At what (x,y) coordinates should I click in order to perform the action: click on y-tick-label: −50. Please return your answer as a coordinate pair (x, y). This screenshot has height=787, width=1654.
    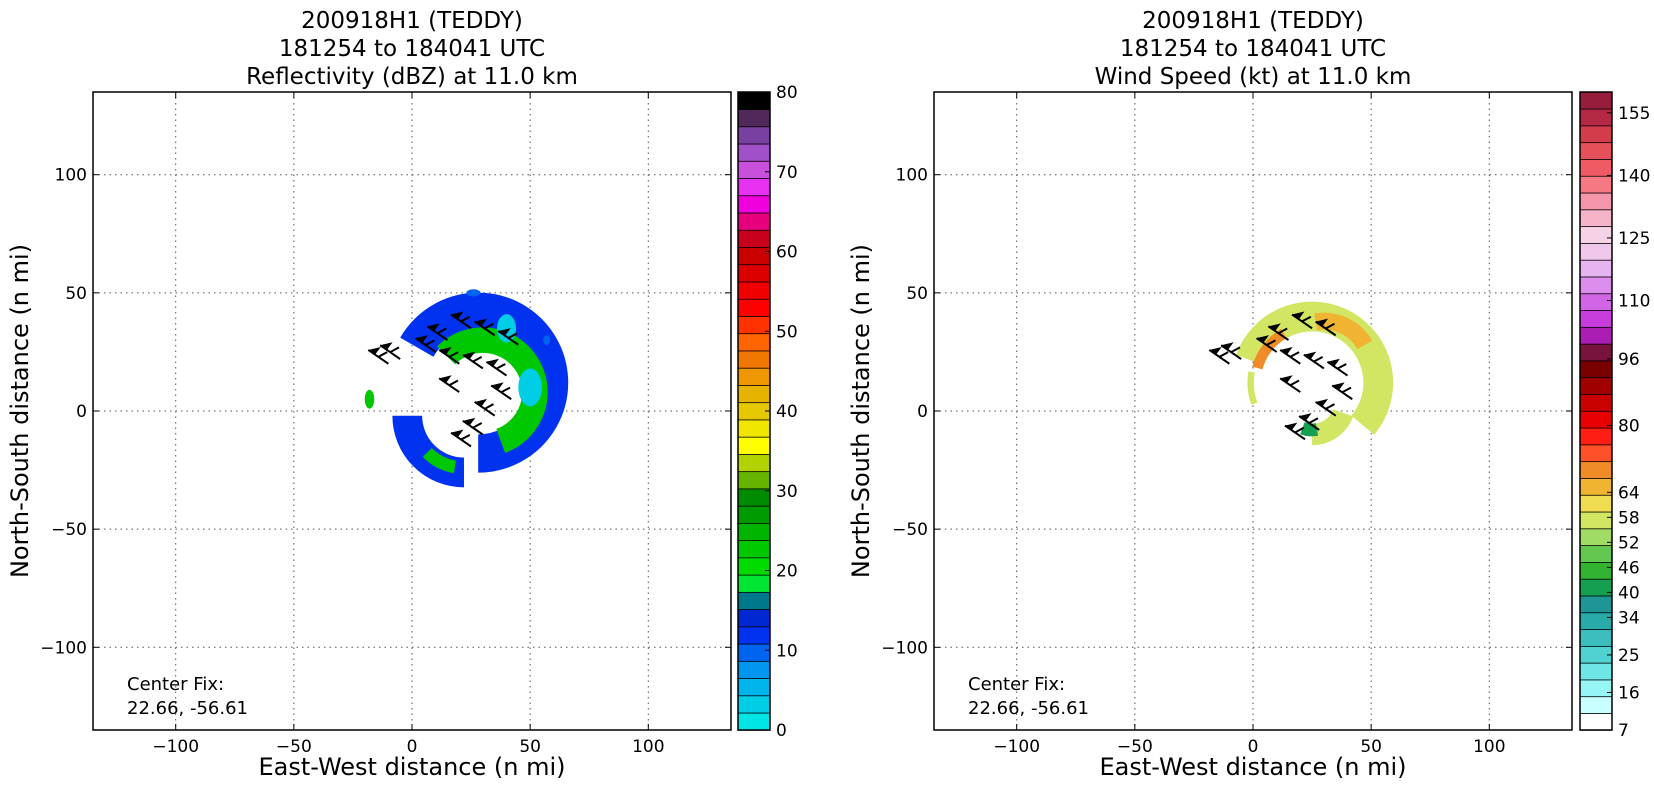
    Looking at the image, I should click on (910, 530).